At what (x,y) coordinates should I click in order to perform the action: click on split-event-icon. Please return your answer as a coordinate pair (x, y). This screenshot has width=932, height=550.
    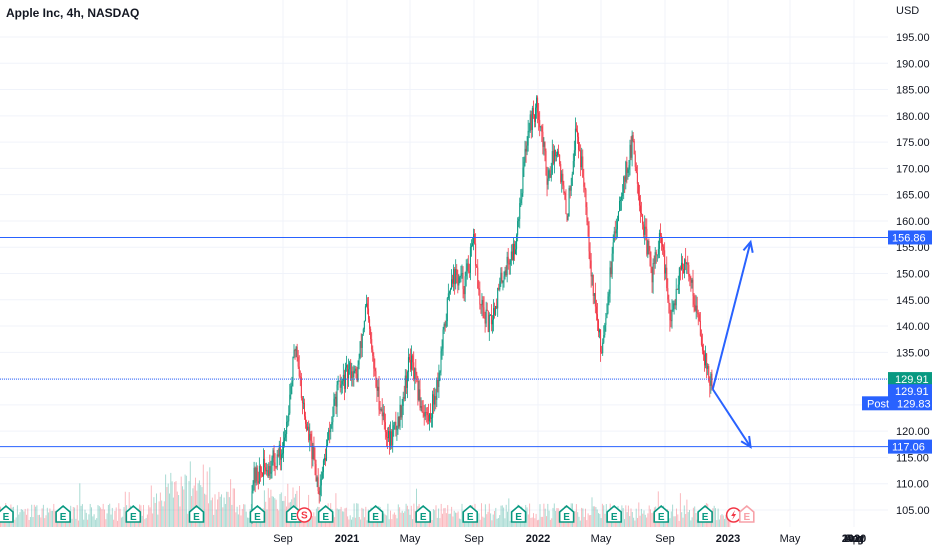
    Looking at the image, I should click on (304, 515).